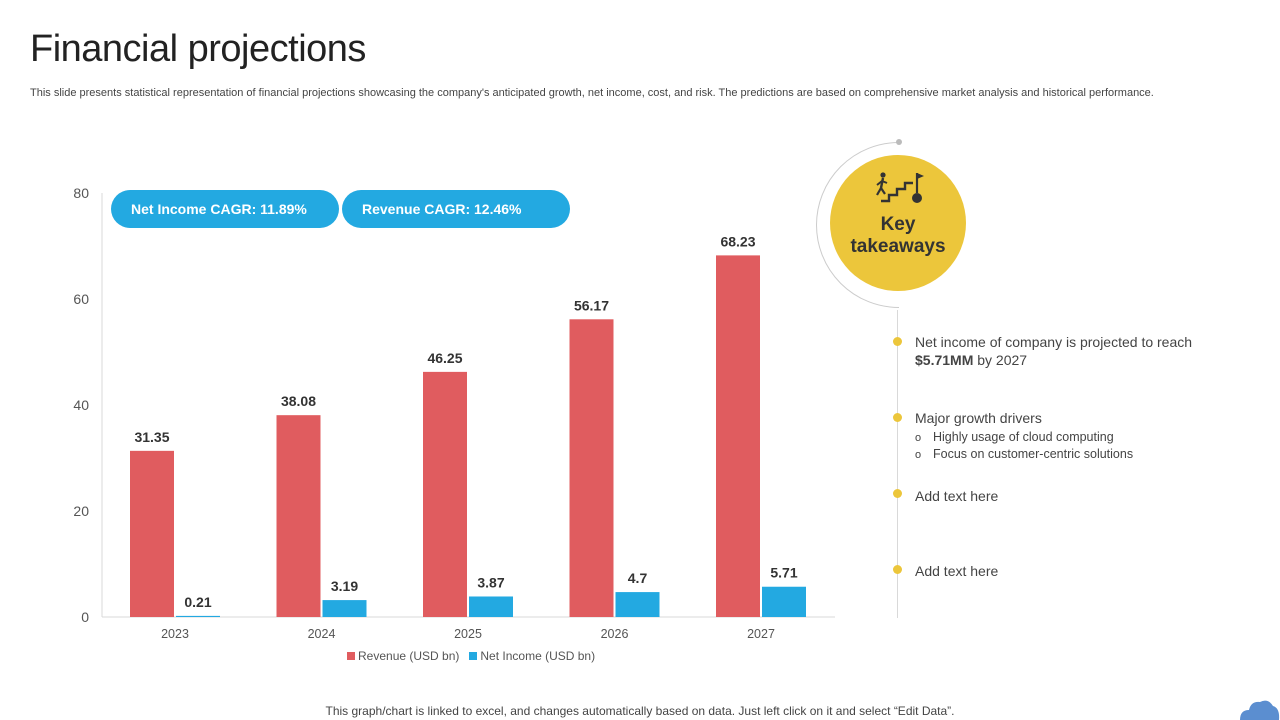 The width and height of the screenshot is (1280, 720). Describe the element at coordinates (957, 571) in the screenshot. I see `takeaway-point-4: Add text here` at that location.